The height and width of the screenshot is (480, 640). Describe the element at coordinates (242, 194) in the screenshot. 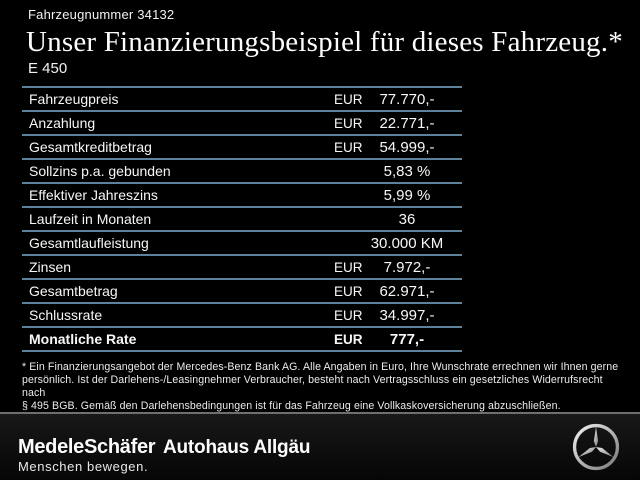

I see `table-row: Effektiver Jahreszins 5,99 %` at that location.